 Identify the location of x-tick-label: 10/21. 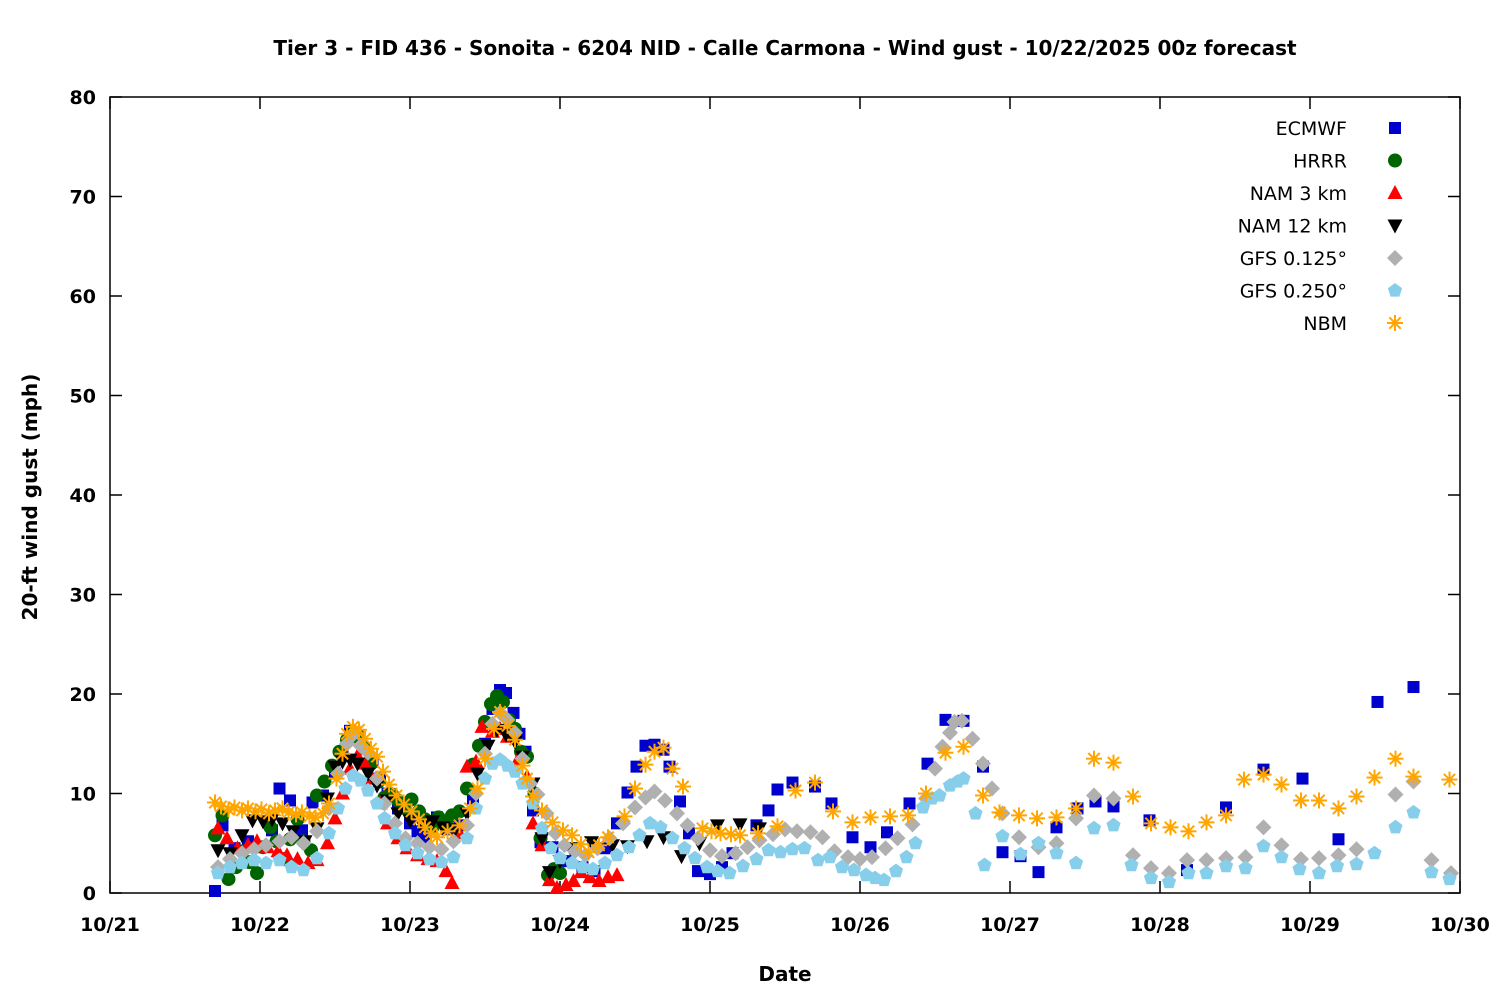
(110, 925).